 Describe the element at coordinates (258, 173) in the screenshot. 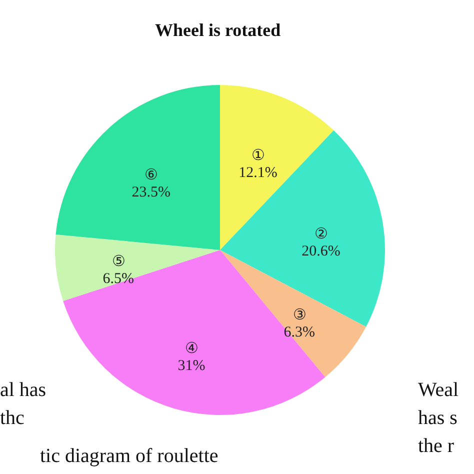

I see `data-label: 12.1%` at that location.